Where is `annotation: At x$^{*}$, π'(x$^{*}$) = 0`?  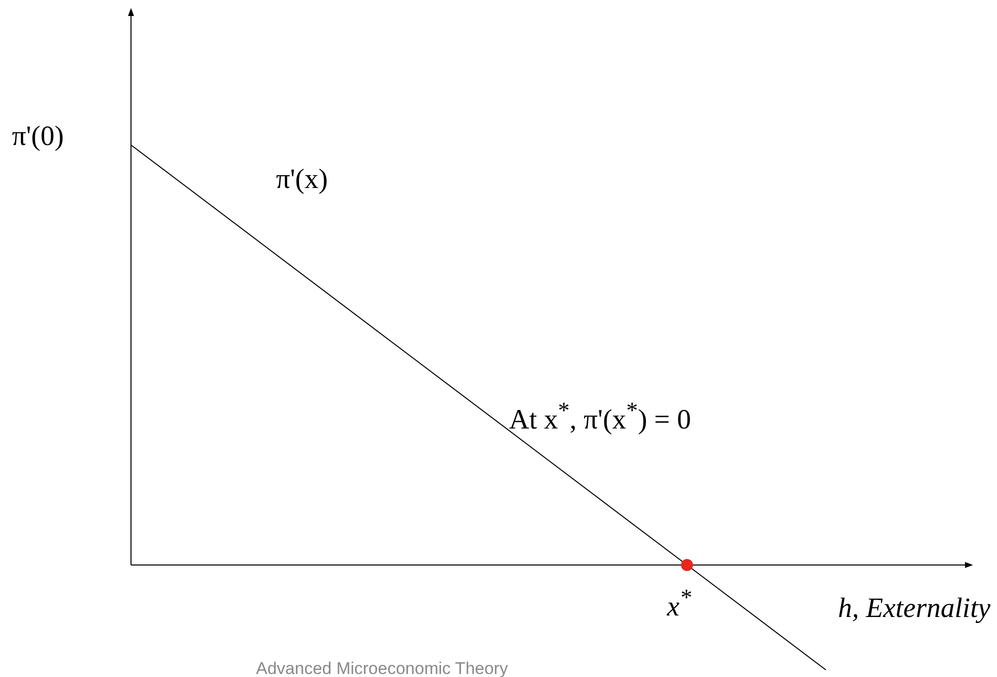
annotation: At x$^{*}$, π'(x$^{*}$) = 0 is located at coordinates (600, 417).